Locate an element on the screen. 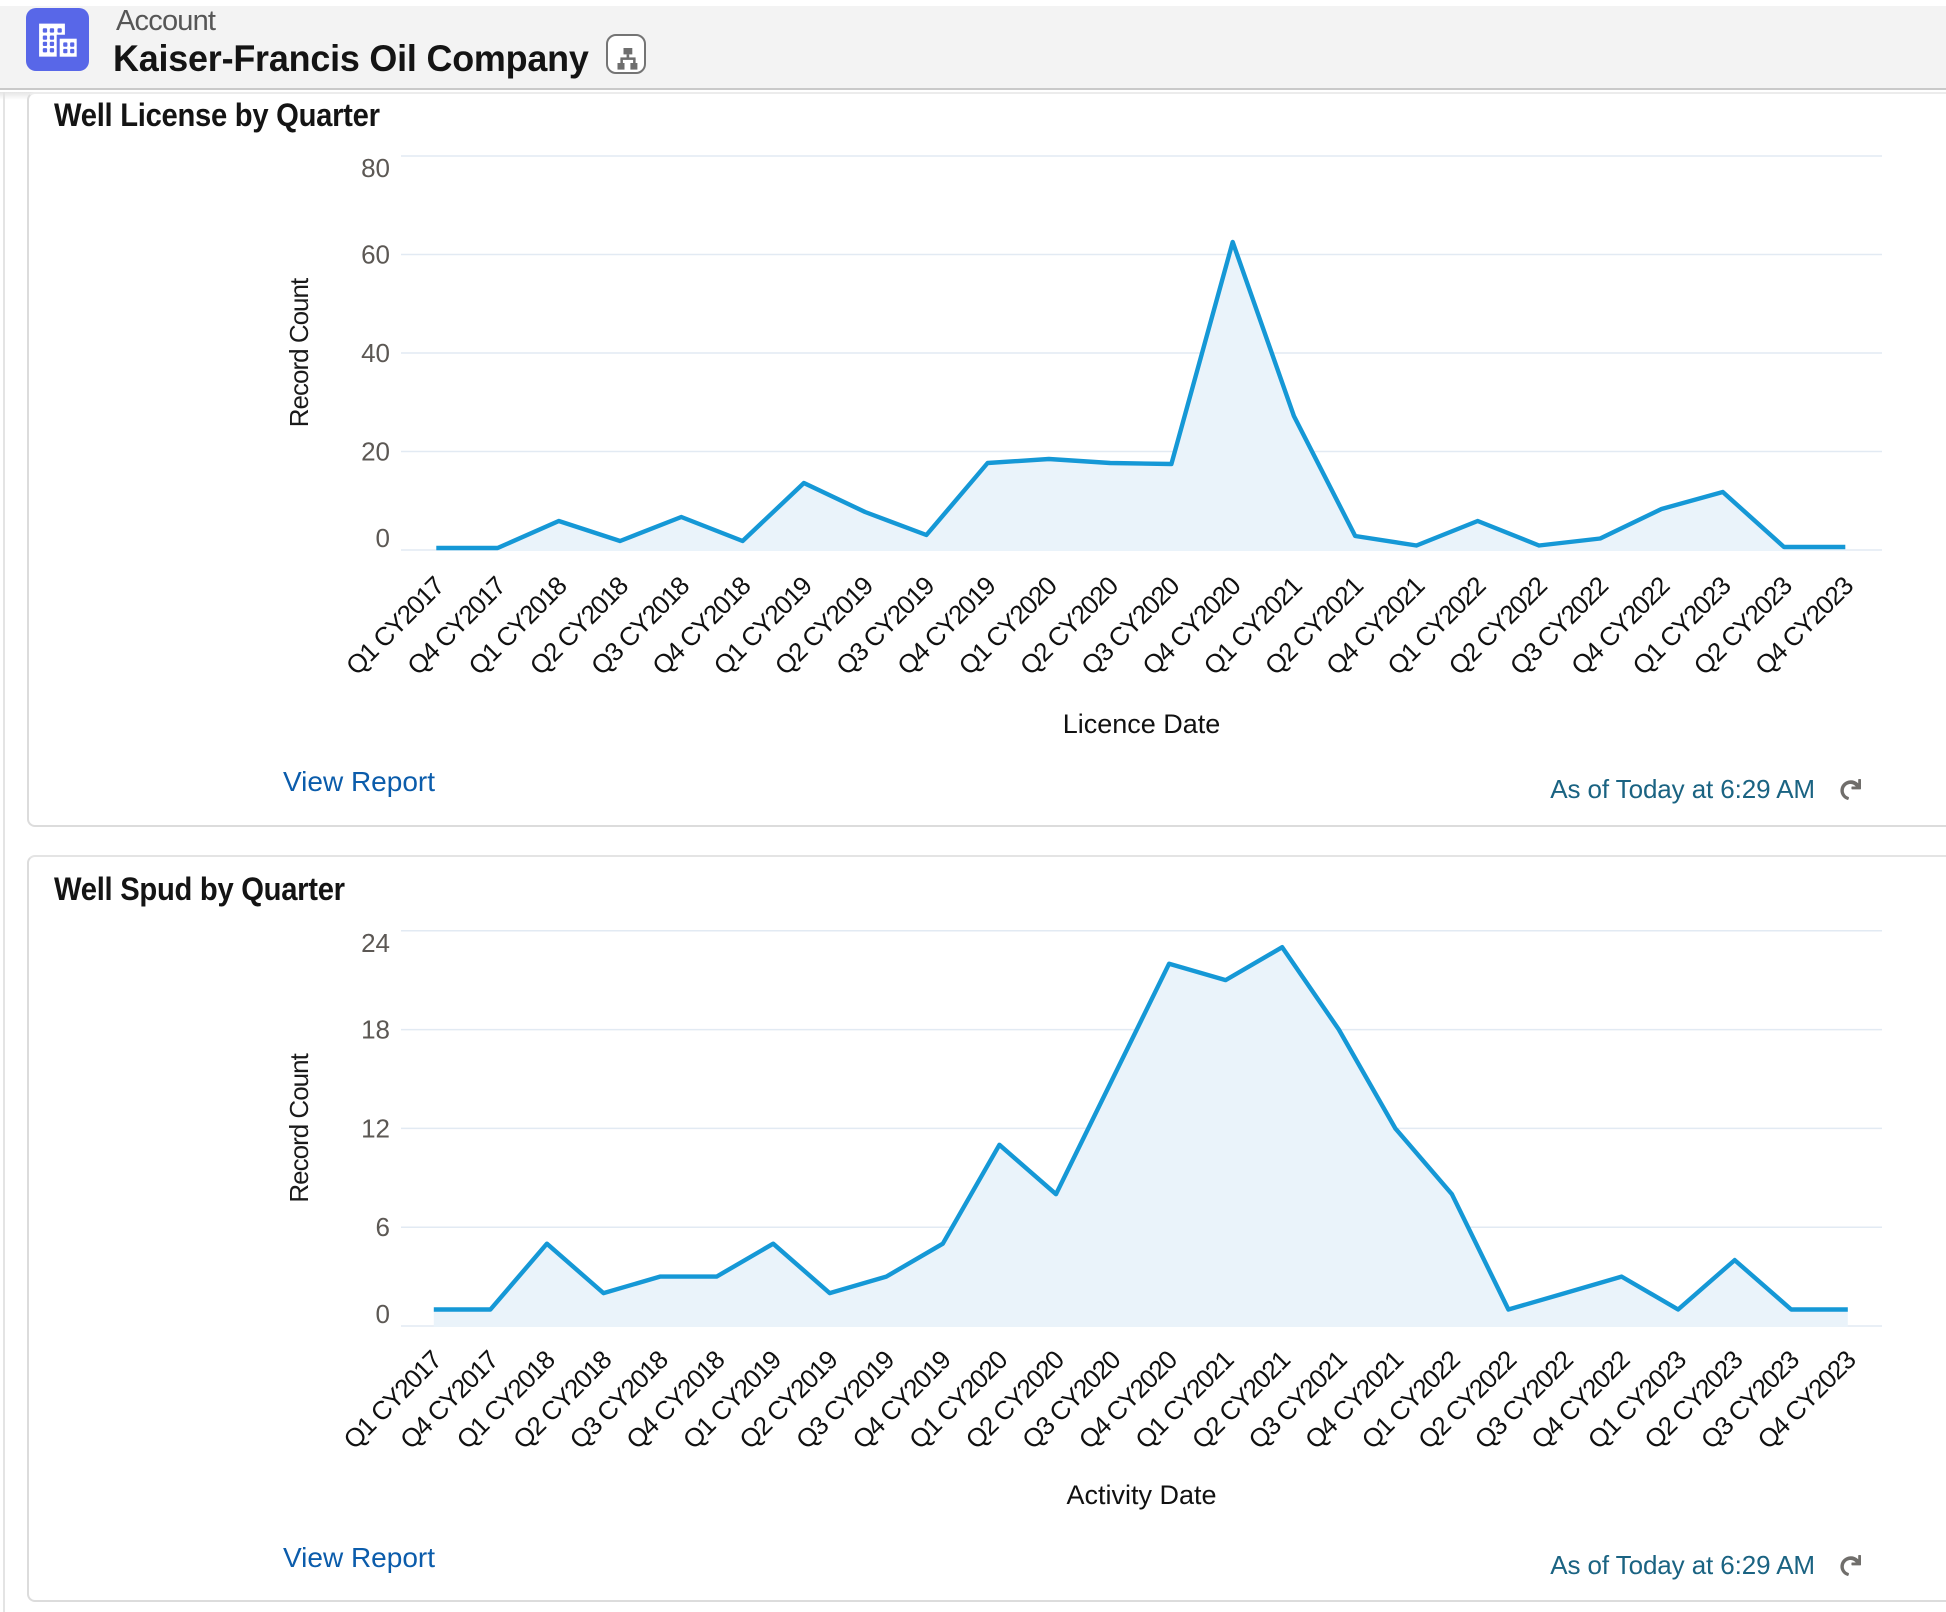  svg-text: 40 is located at coordinates (375, 353).